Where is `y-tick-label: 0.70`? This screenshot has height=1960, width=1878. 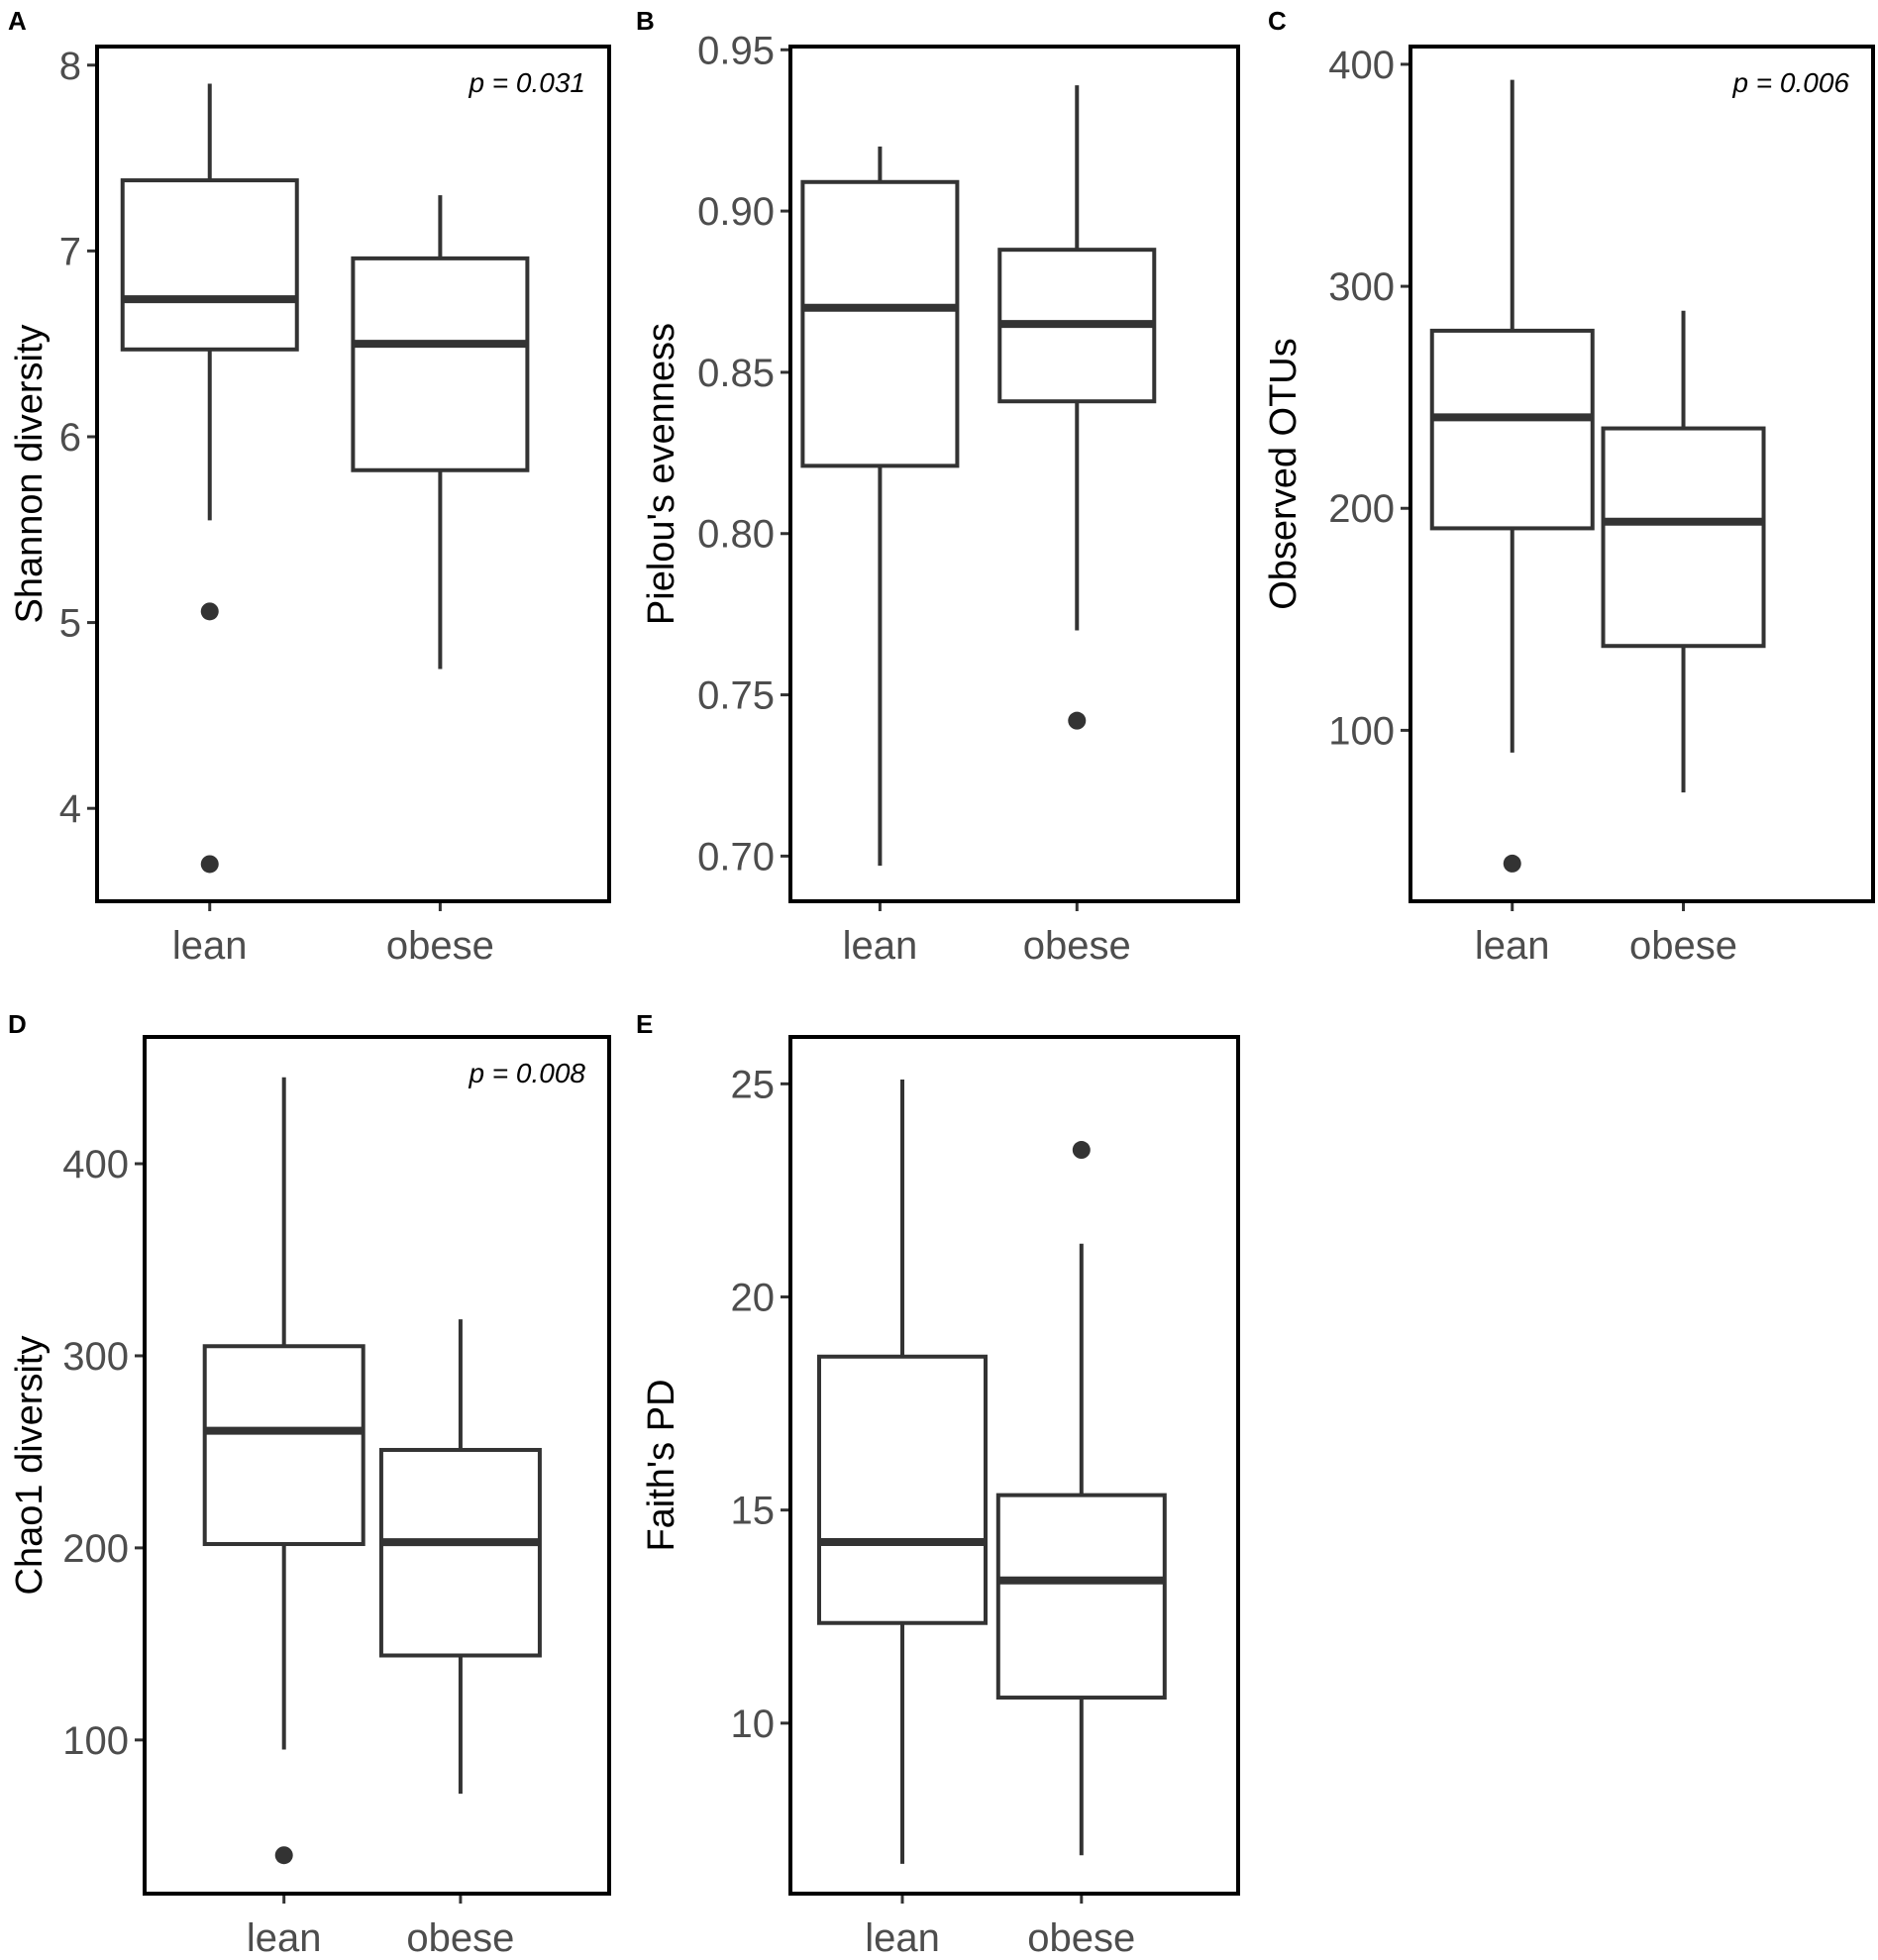 y-tick-label: 0.70 is located at coordinates (736, 857).